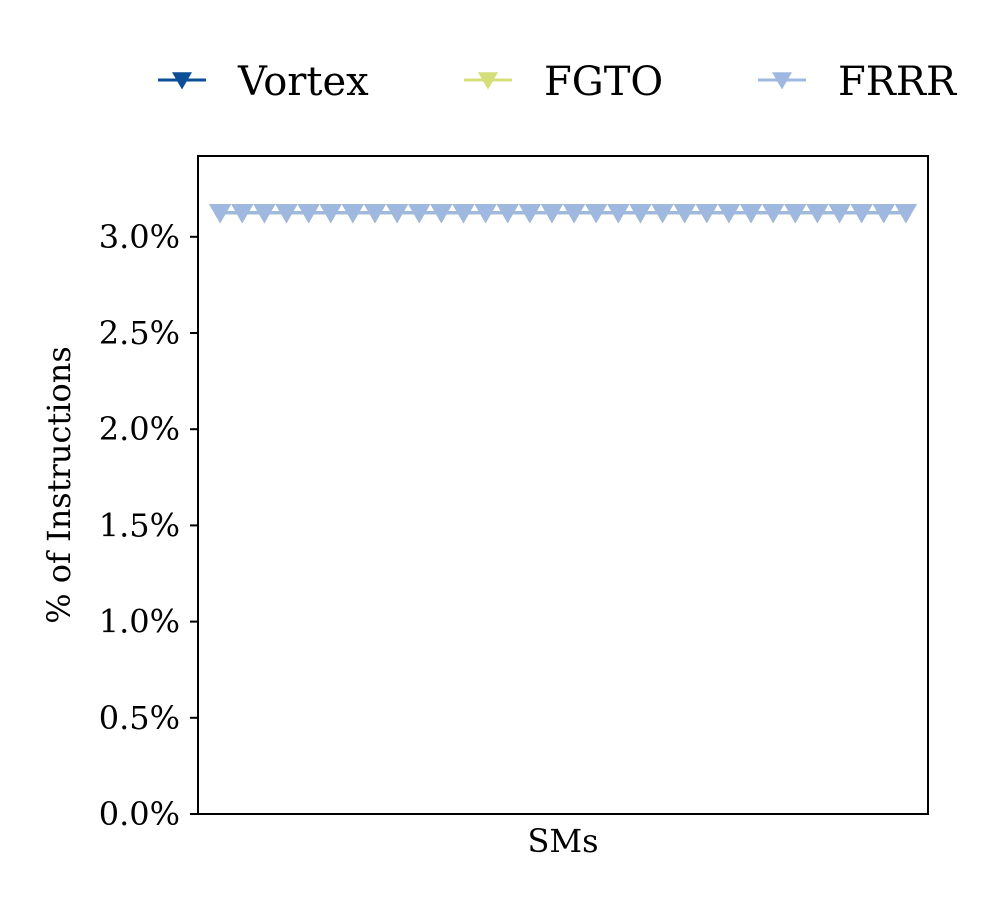 This screenshot has width=1000, height=900. I want to click on series-frrr, so click(563, 214).